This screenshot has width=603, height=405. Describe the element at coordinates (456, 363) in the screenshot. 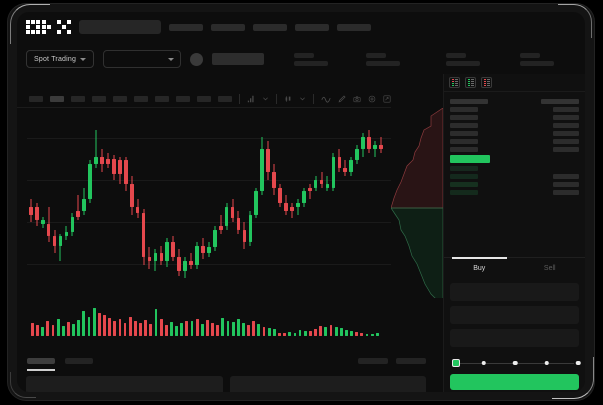

I see `slider-handle-icon` at that location.